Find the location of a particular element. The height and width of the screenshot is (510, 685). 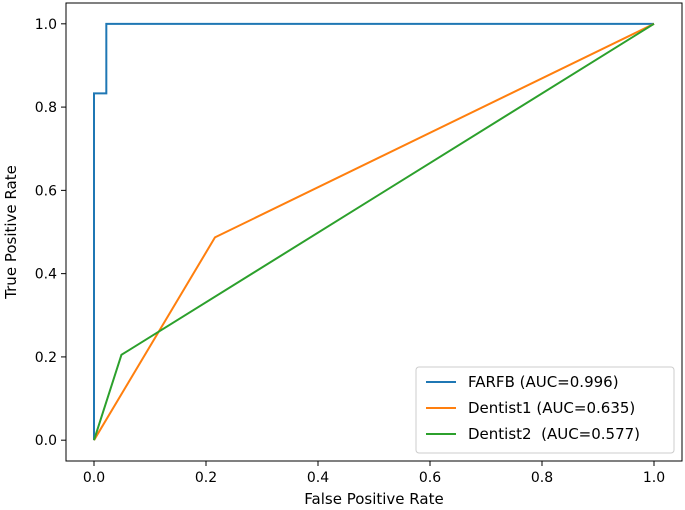

y-tick-label: 0.6 is located at coordinates (46, 191).